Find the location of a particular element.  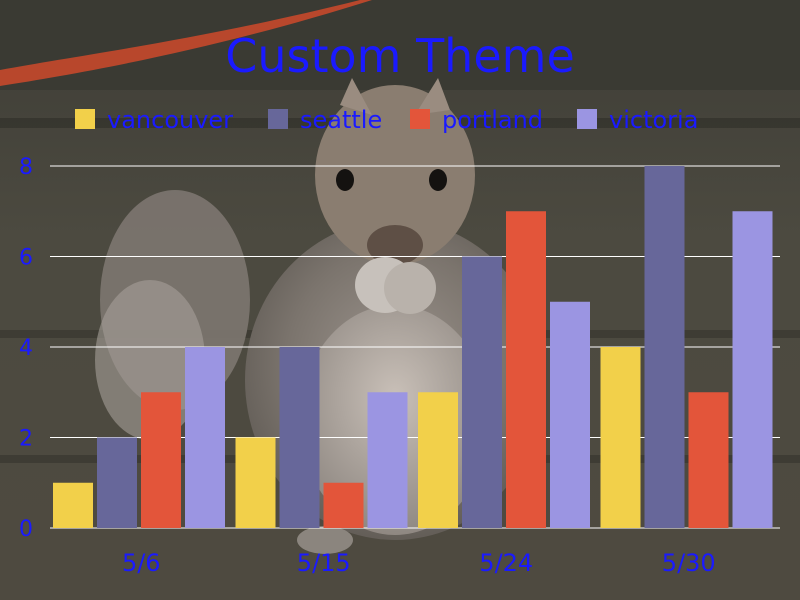

x-tick-label: 5/30 is located at coordinates (689, 563).